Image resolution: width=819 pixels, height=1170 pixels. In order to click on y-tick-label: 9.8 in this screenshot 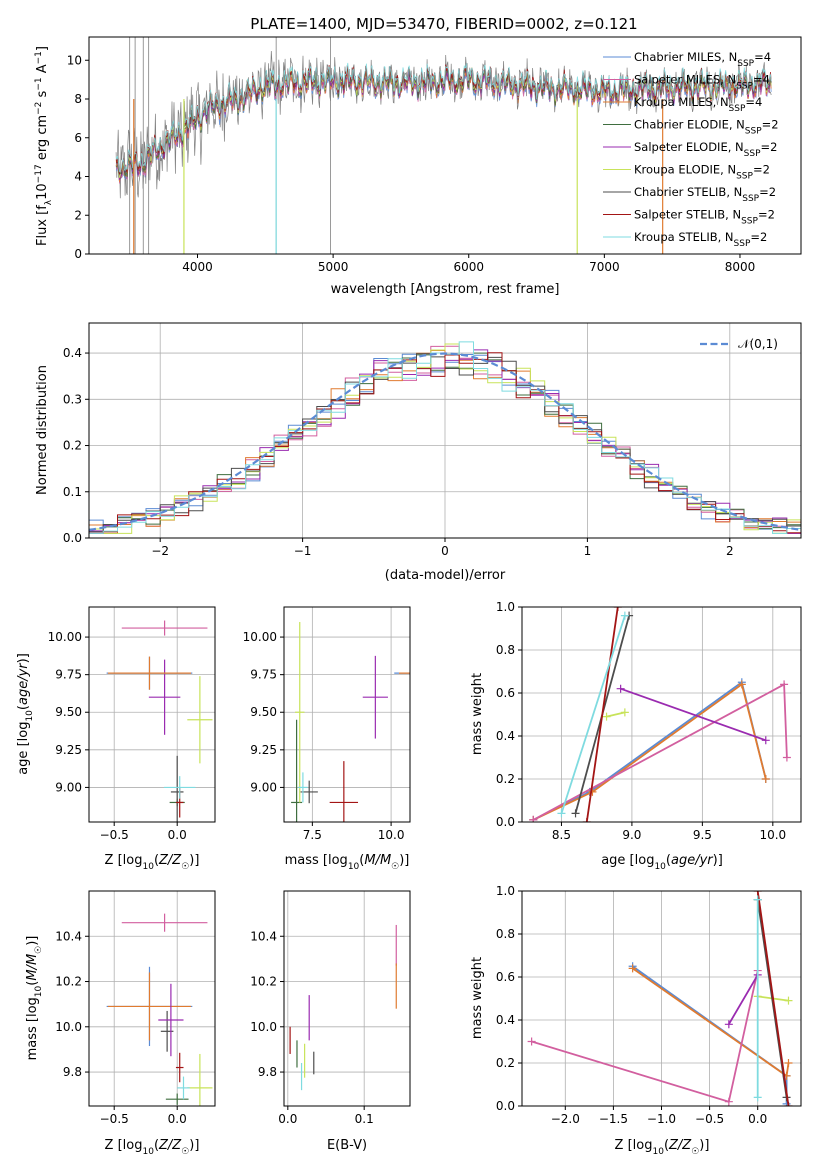, I will do `click(72, 1072)`.